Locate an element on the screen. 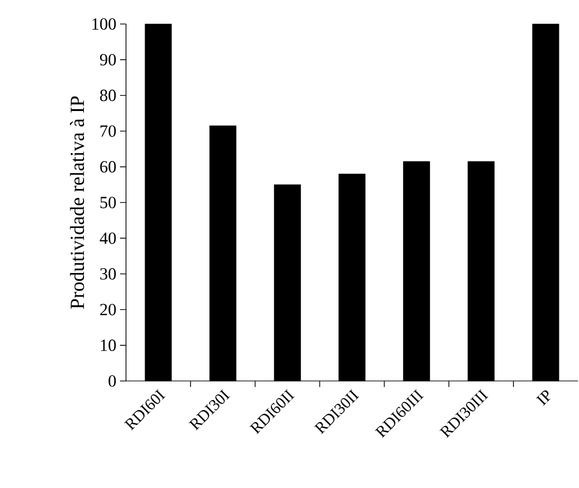 This screenshot has width=579, height=488. x-tick-label: IP is located at coordinates (543, 398).